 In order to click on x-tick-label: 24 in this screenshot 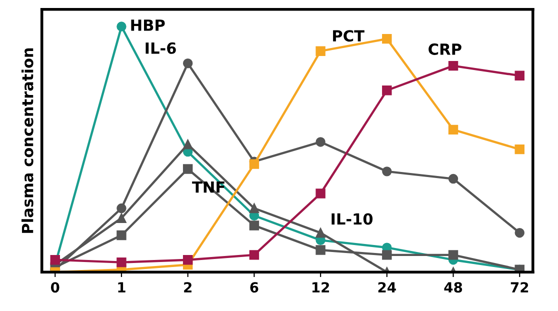, I will do `click(387, 287)`.